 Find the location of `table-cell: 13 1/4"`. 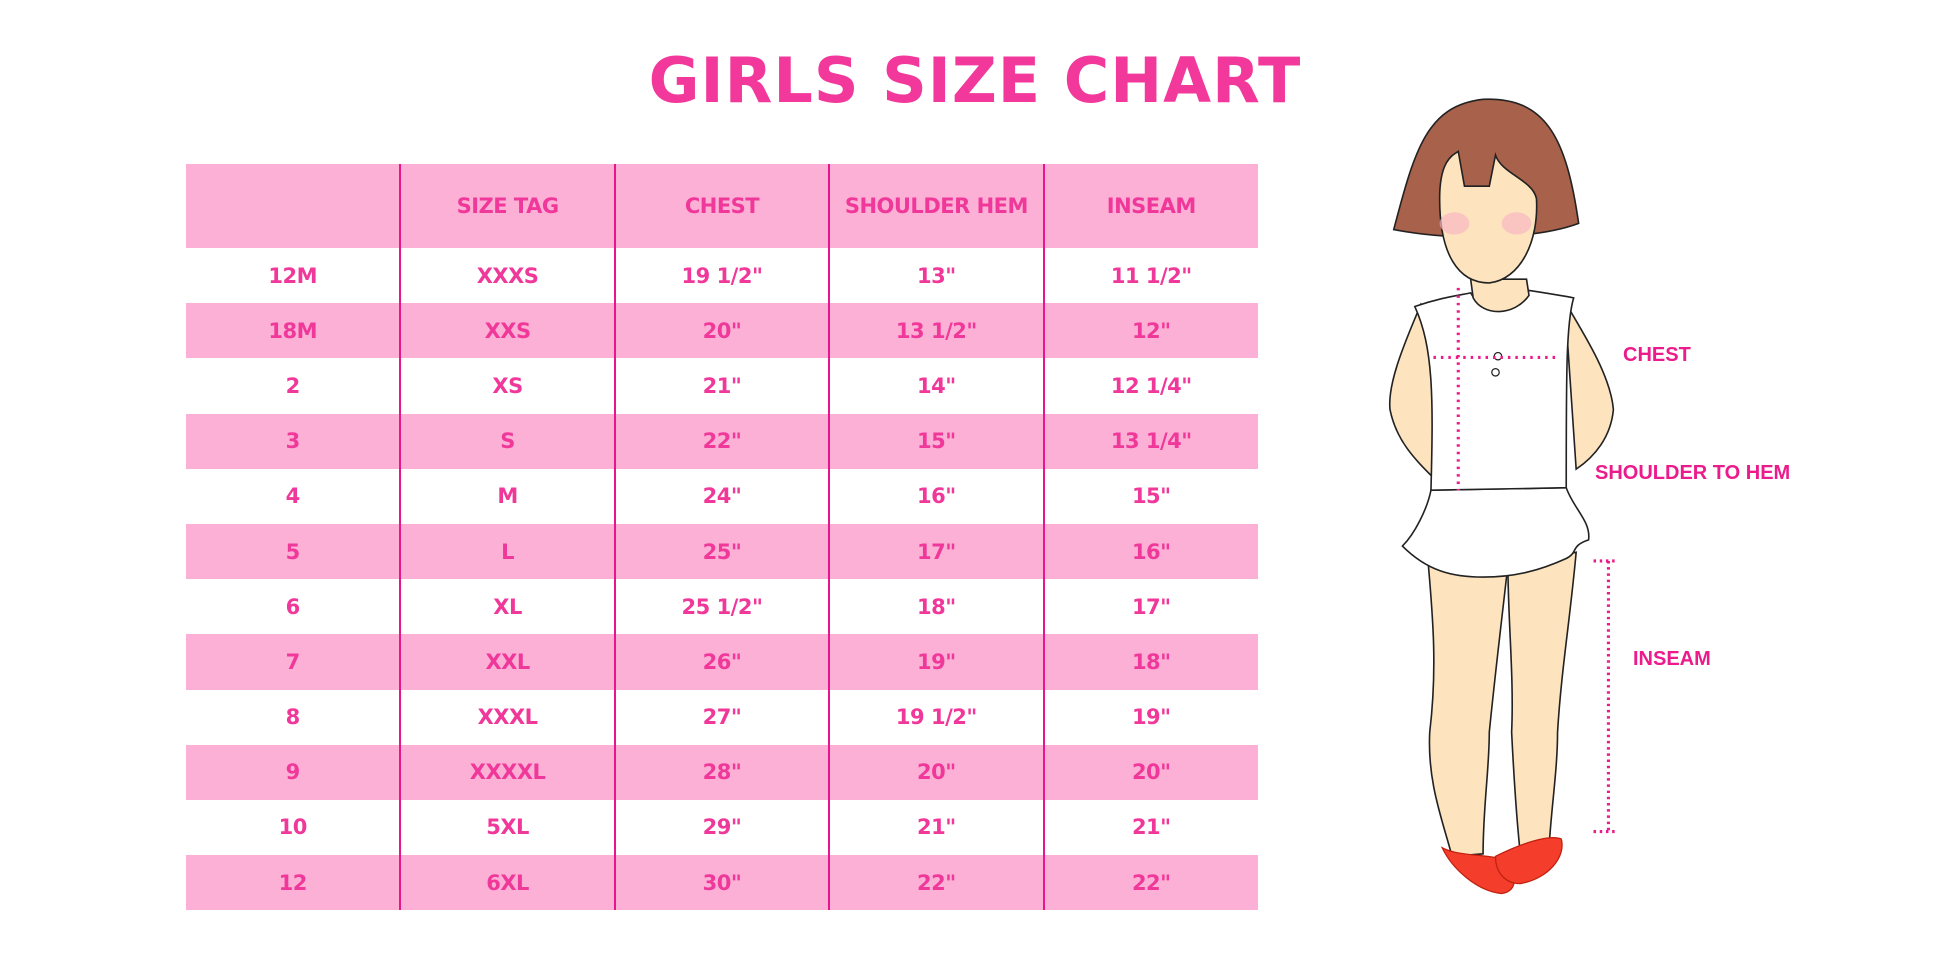

table-cell: 13 1/4" is located at coordinates (1150, 441).